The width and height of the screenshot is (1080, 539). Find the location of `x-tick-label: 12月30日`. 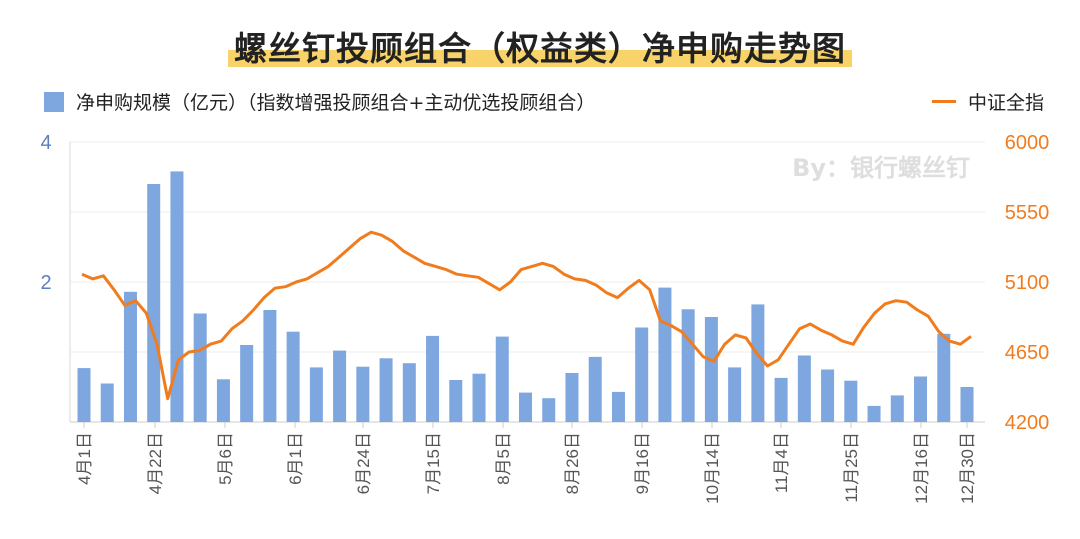

x-tick-label: 12月30日 is located at coordinates (967, 468).